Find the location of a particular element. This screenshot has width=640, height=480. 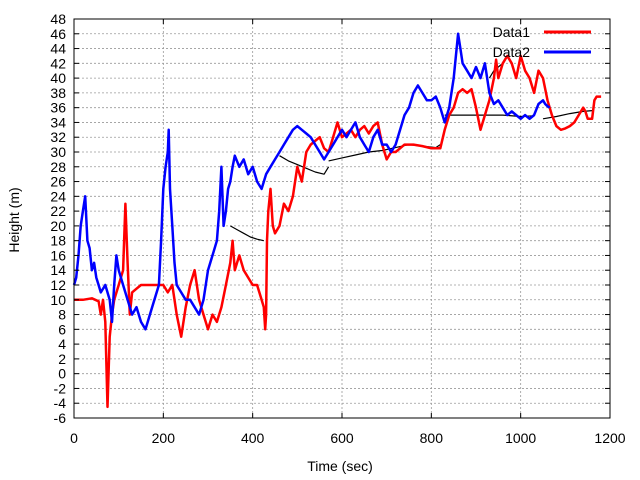

y-tick-label: 24 is located at coordinates (58, 196).